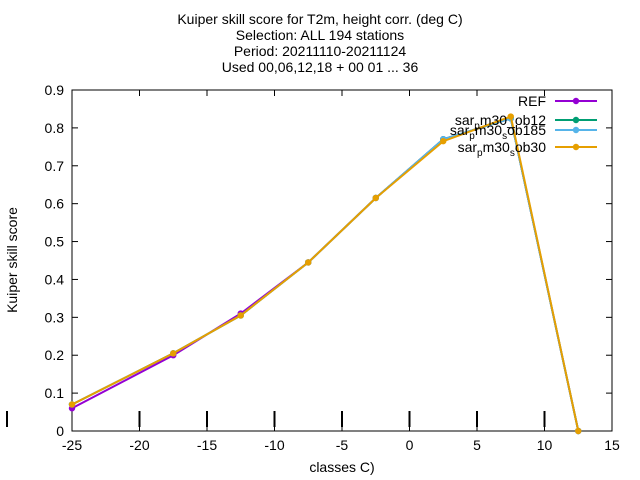 The width and height of the screenshot is (640, 480). What do you see at coordinates (55, 279) in the screenshot?
I see `y-tick-label: 0.4` at bounding box center [55, 279].